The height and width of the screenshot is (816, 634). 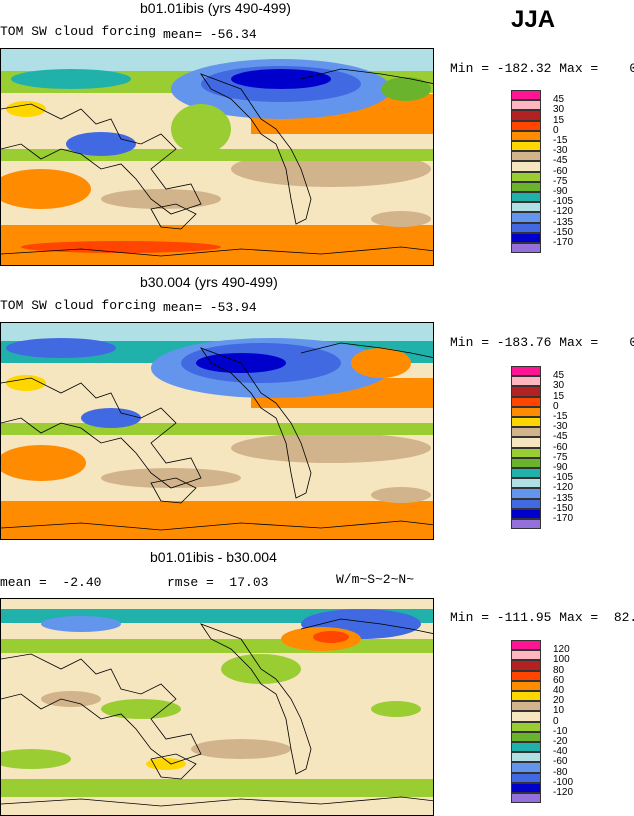 I want to click on legend-tick-label: -10, so click(x=560, y=731).